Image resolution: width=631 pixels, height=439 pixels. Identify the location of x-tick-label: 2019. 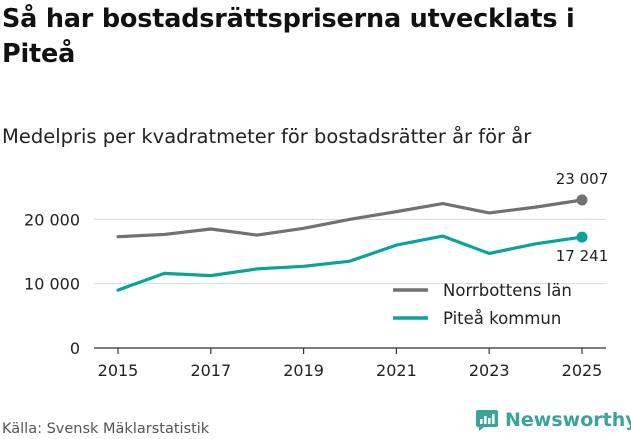
(303, 370).